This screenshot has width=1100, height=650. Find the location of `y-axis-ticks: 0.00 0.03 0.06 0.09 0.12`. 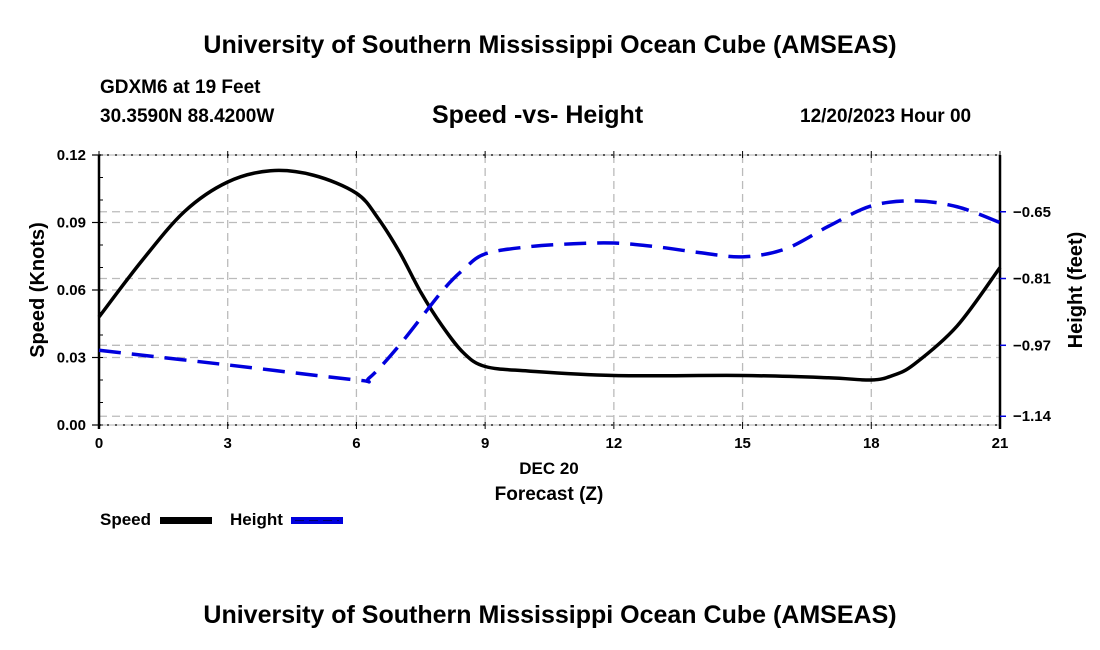

y-axis-ticks: 0.00 0.03 0.06 0.09 0.12 is located at coordinates (80, 290).